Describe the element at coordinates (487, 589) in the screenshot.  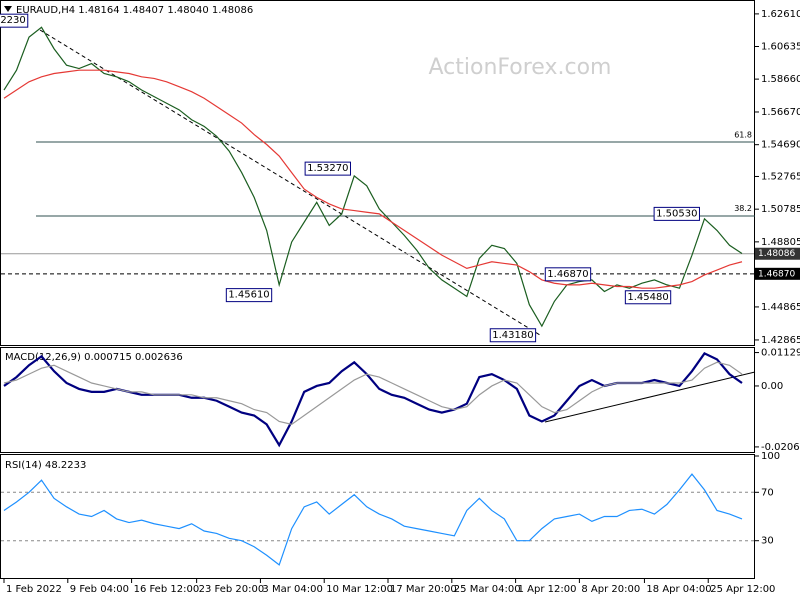
I see `x-tick-label: 25 Mar 04:00` at that location.